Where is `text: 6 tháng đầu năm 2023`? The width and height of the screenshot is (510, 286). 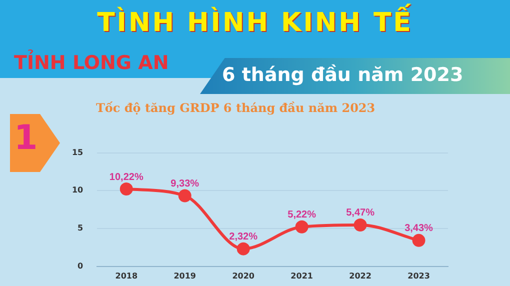 text: 6 tháng đầu năm 2023 is located at coordinates (343, 75).